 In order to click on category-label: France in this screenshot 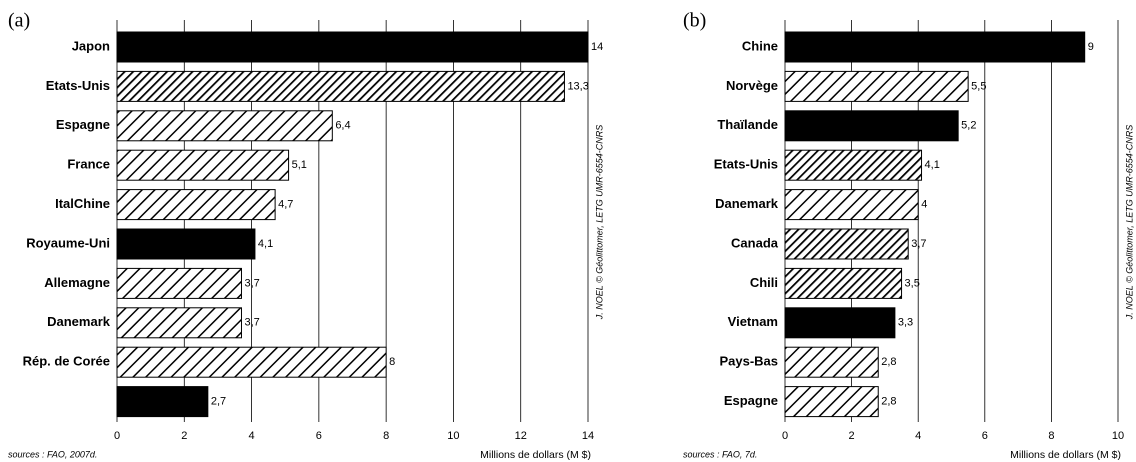, I will do `click(88, 164)`.